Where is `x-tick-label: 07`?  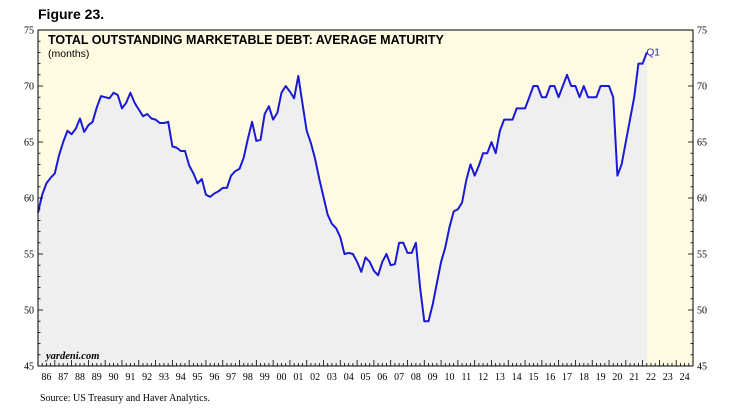
x-tick-label: 07 is located at coordinates (399, 377).